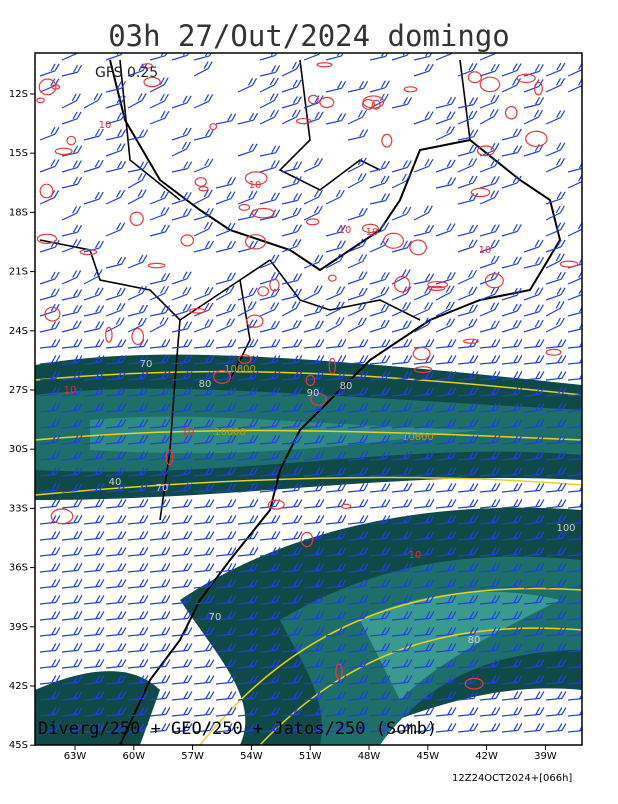  What do you see at coordinates (18, 508) in the screenshot?
I see `lat-label: 33S` at bounding box center [18, 508].